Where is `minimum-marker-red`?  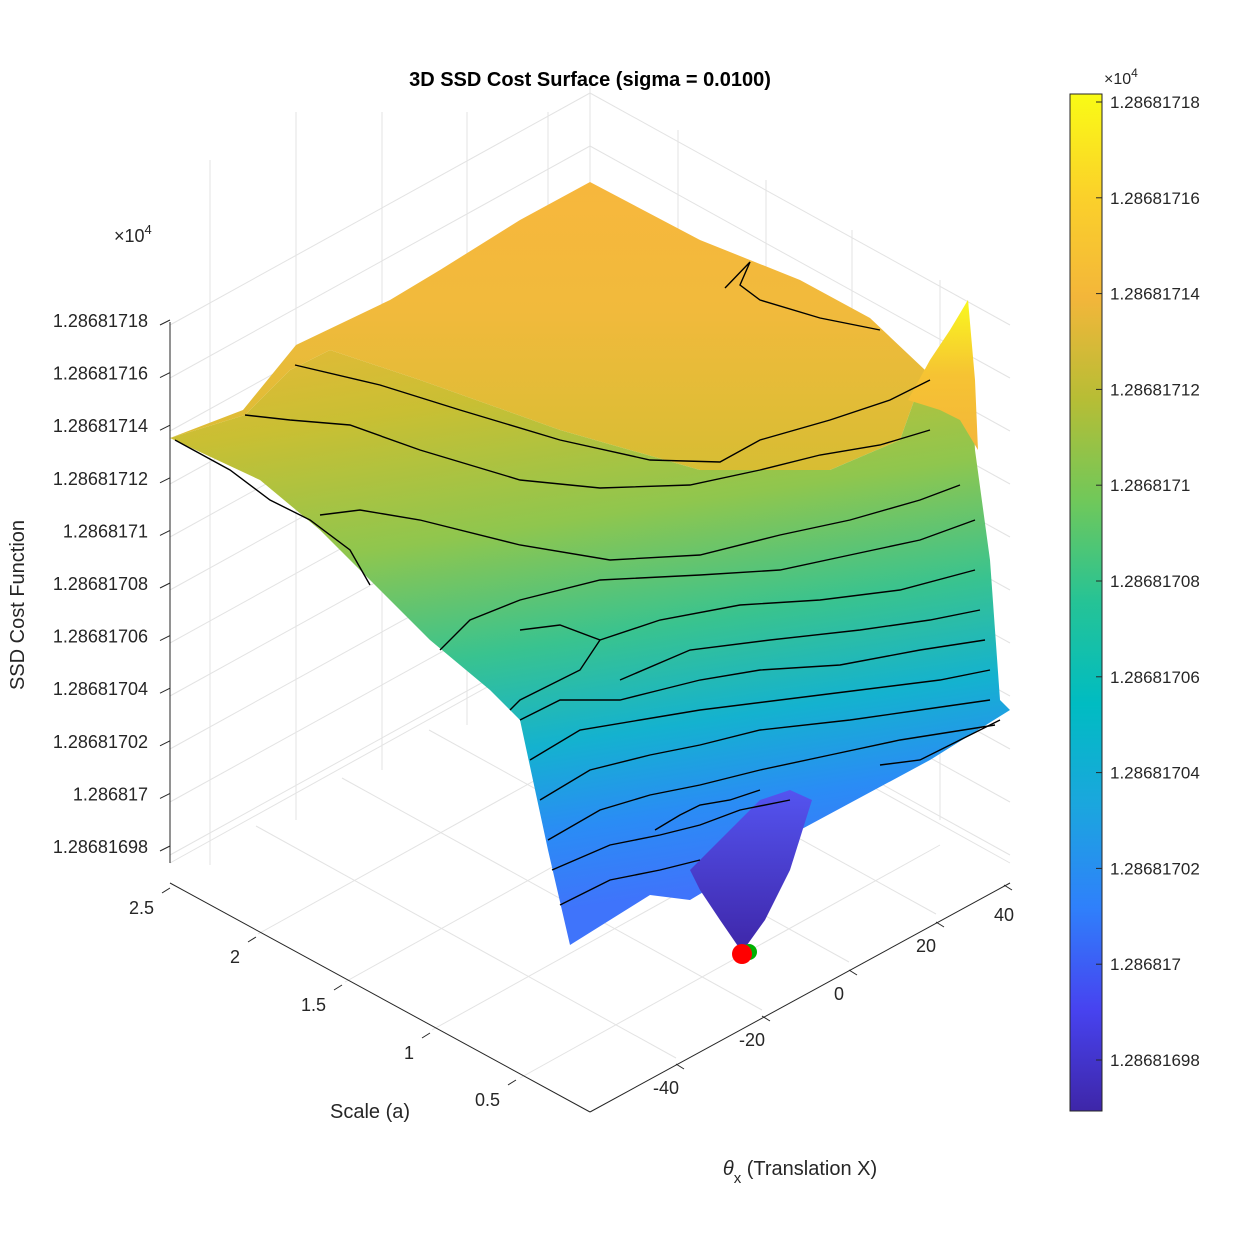 minimum-marker-red is located at coordinates (742, 954).